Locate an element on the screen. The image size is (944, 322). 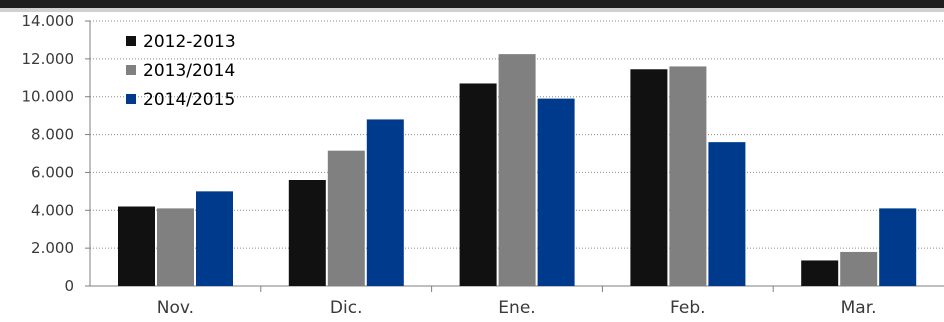
header-band is located at coordinates (472, 4).